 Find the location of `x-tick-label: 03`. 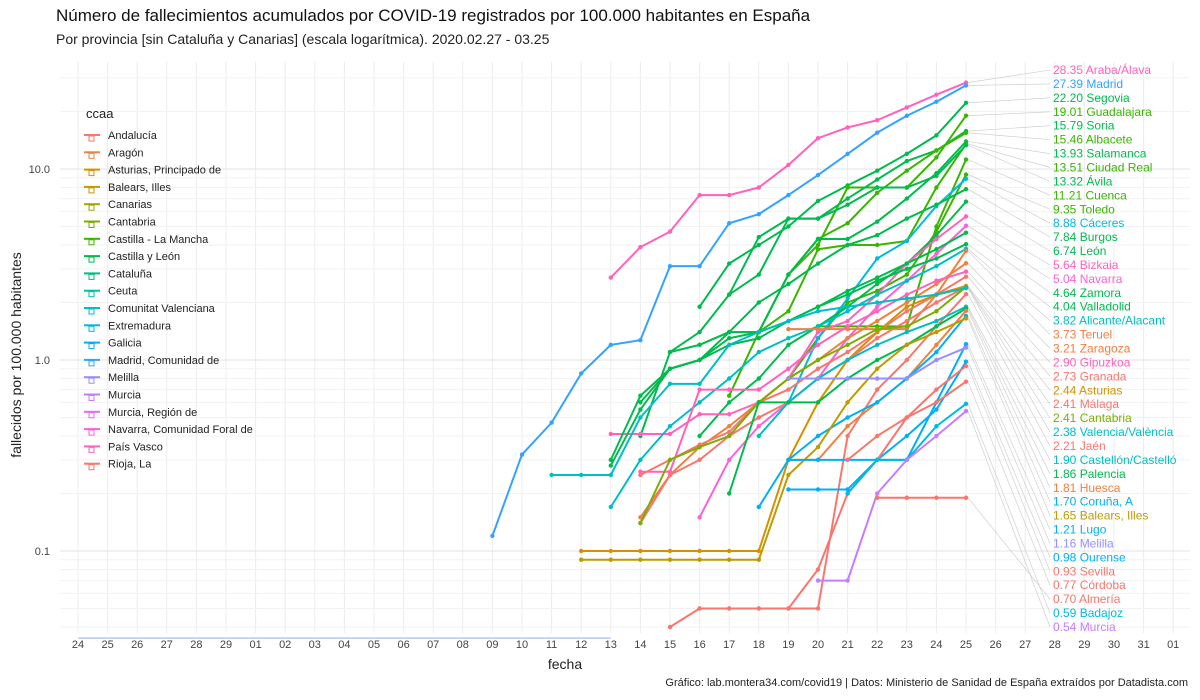

x-tick-label: 03 is located at coordinates (315, 645).